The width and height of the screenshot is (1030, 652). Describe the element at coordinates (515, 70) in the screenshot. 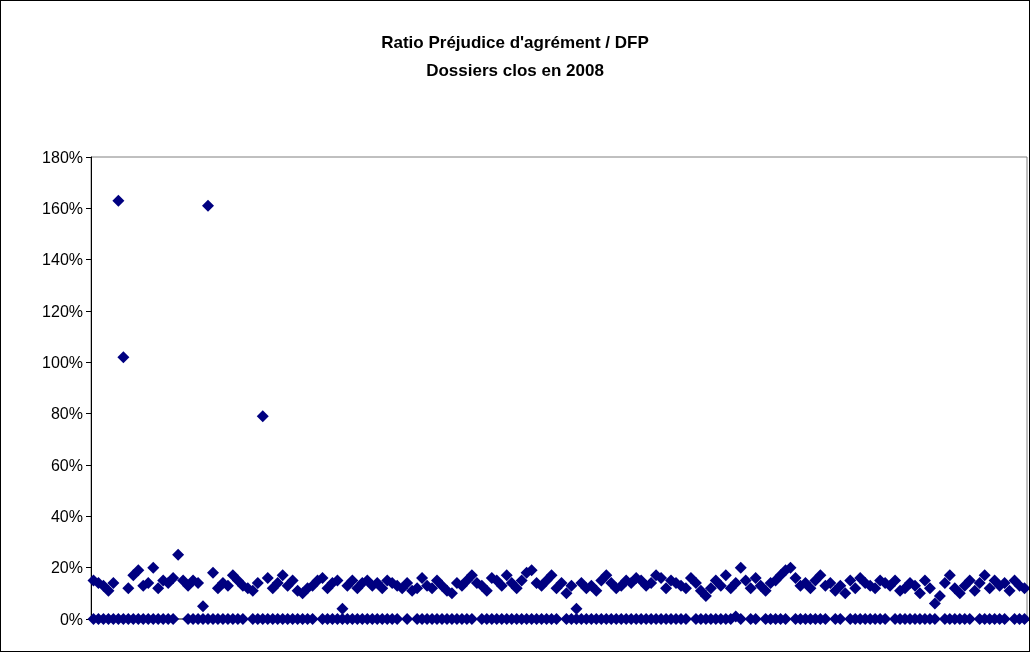

I see `chart-subtitle: Dossiers clos en 2008` at that location.